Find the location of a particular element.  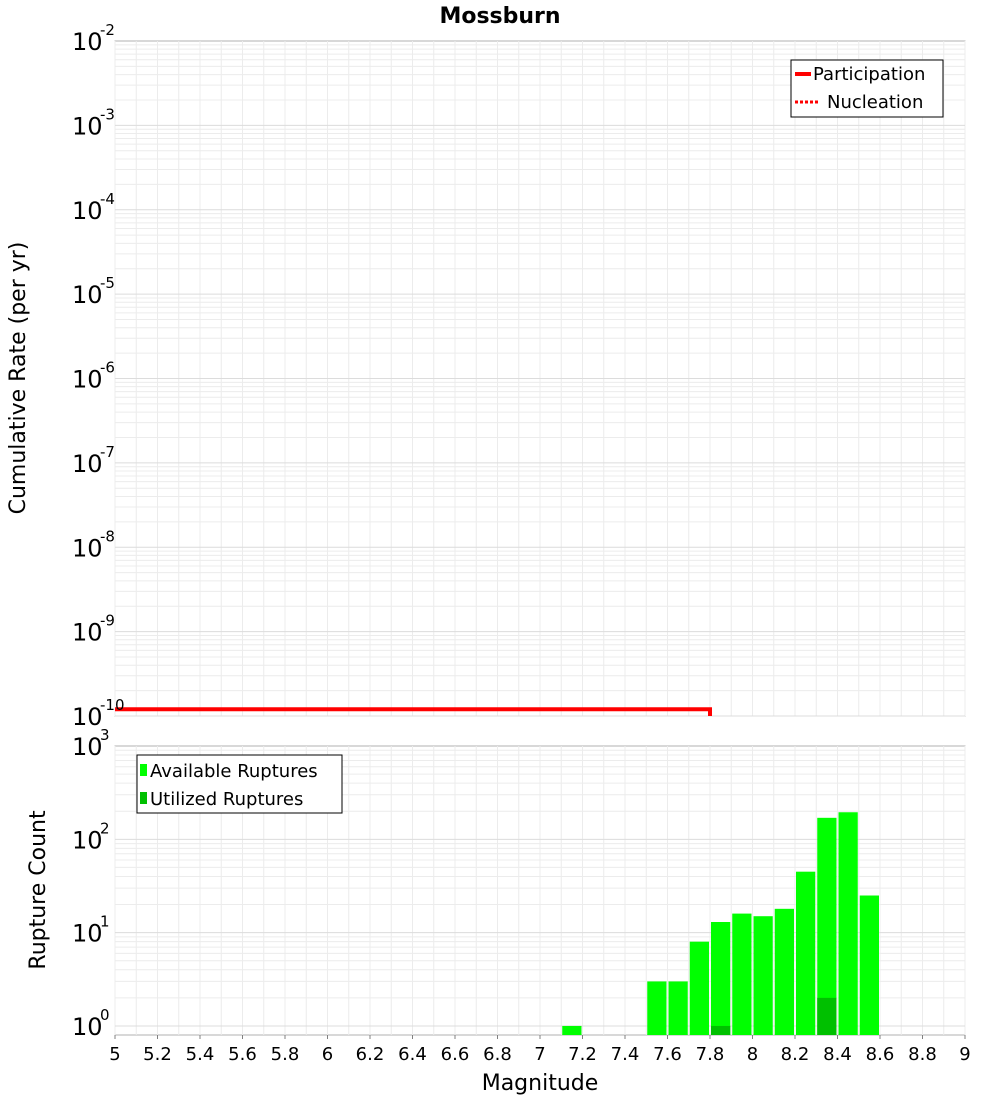

rate-legend-box is located at coordinates (867, 88).